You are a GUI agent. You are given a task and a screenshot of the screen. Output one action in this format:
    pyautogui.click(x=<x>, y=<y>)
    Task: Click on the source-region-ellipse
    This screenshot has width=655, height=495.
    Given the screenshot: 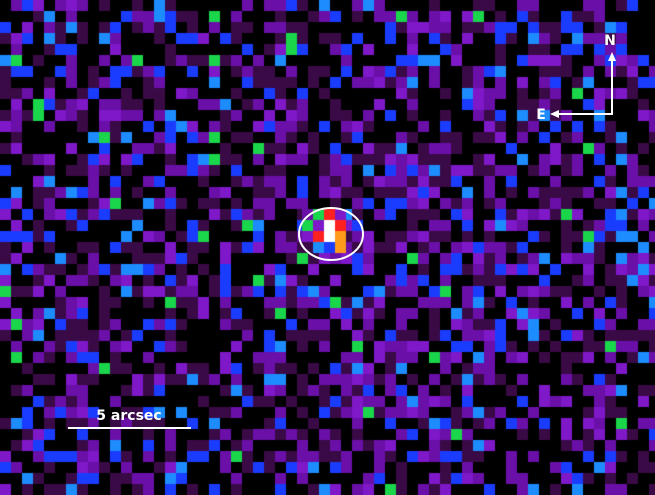 What is the action you would take?
    pyautogui.click(x=331, y=234)
    